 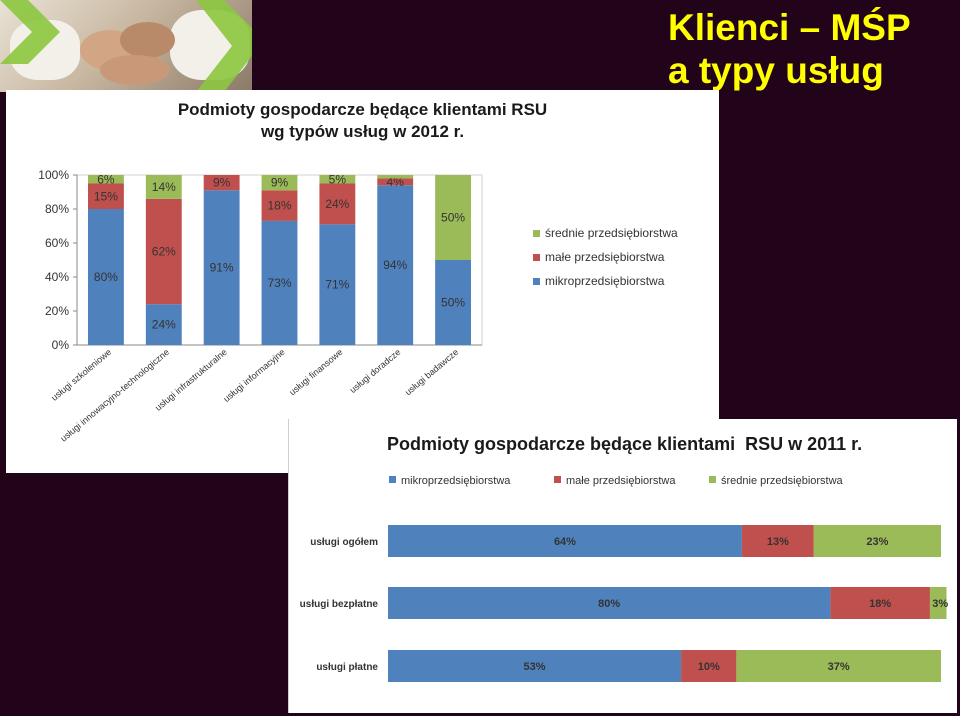 I want to click on decorative-chevrons, so click(x=126, y=46).